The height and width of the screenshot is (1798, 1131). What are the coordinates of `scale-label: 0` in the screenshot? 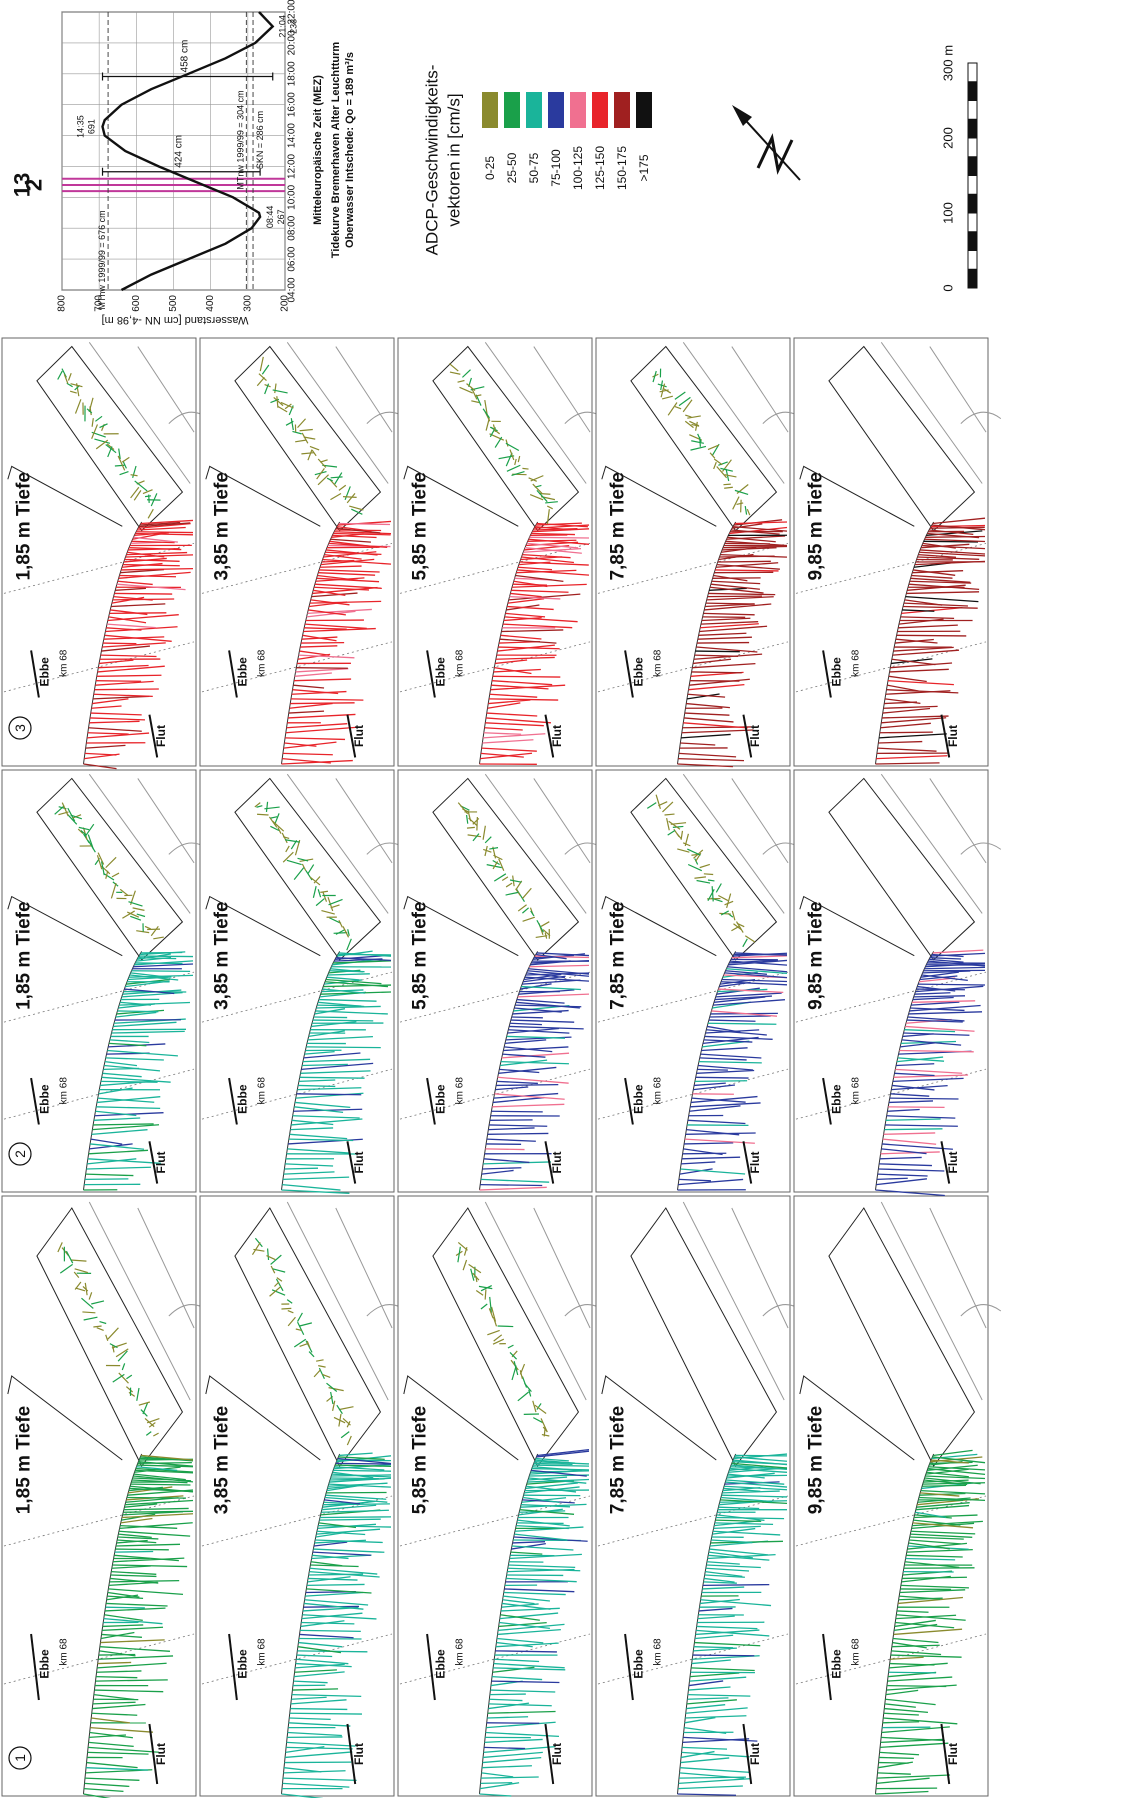 It's located at (948, 287).